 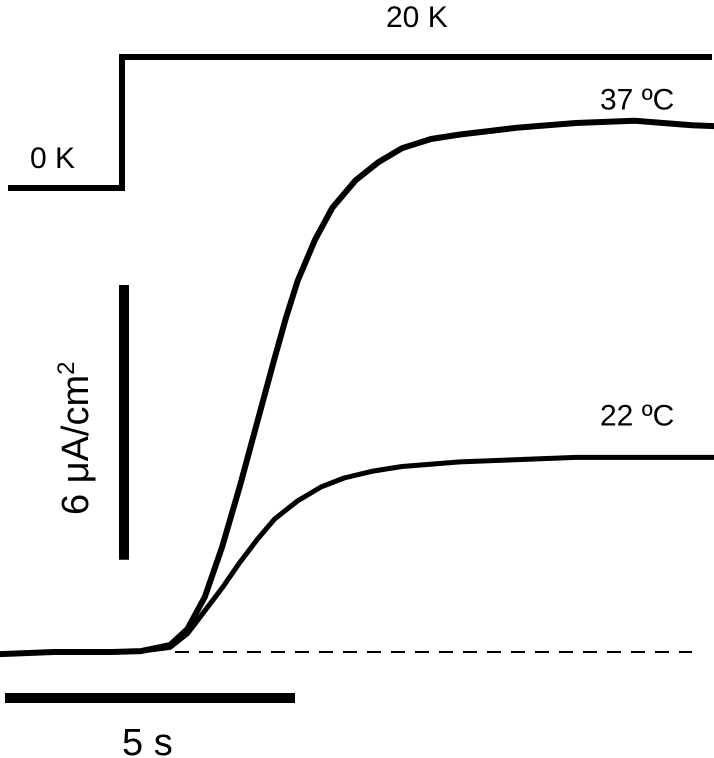 What do you see at coordinates (417, 17) in the screenshot?
I see `stimulus-high-label: 20 K` at bounding box center [417, 17].